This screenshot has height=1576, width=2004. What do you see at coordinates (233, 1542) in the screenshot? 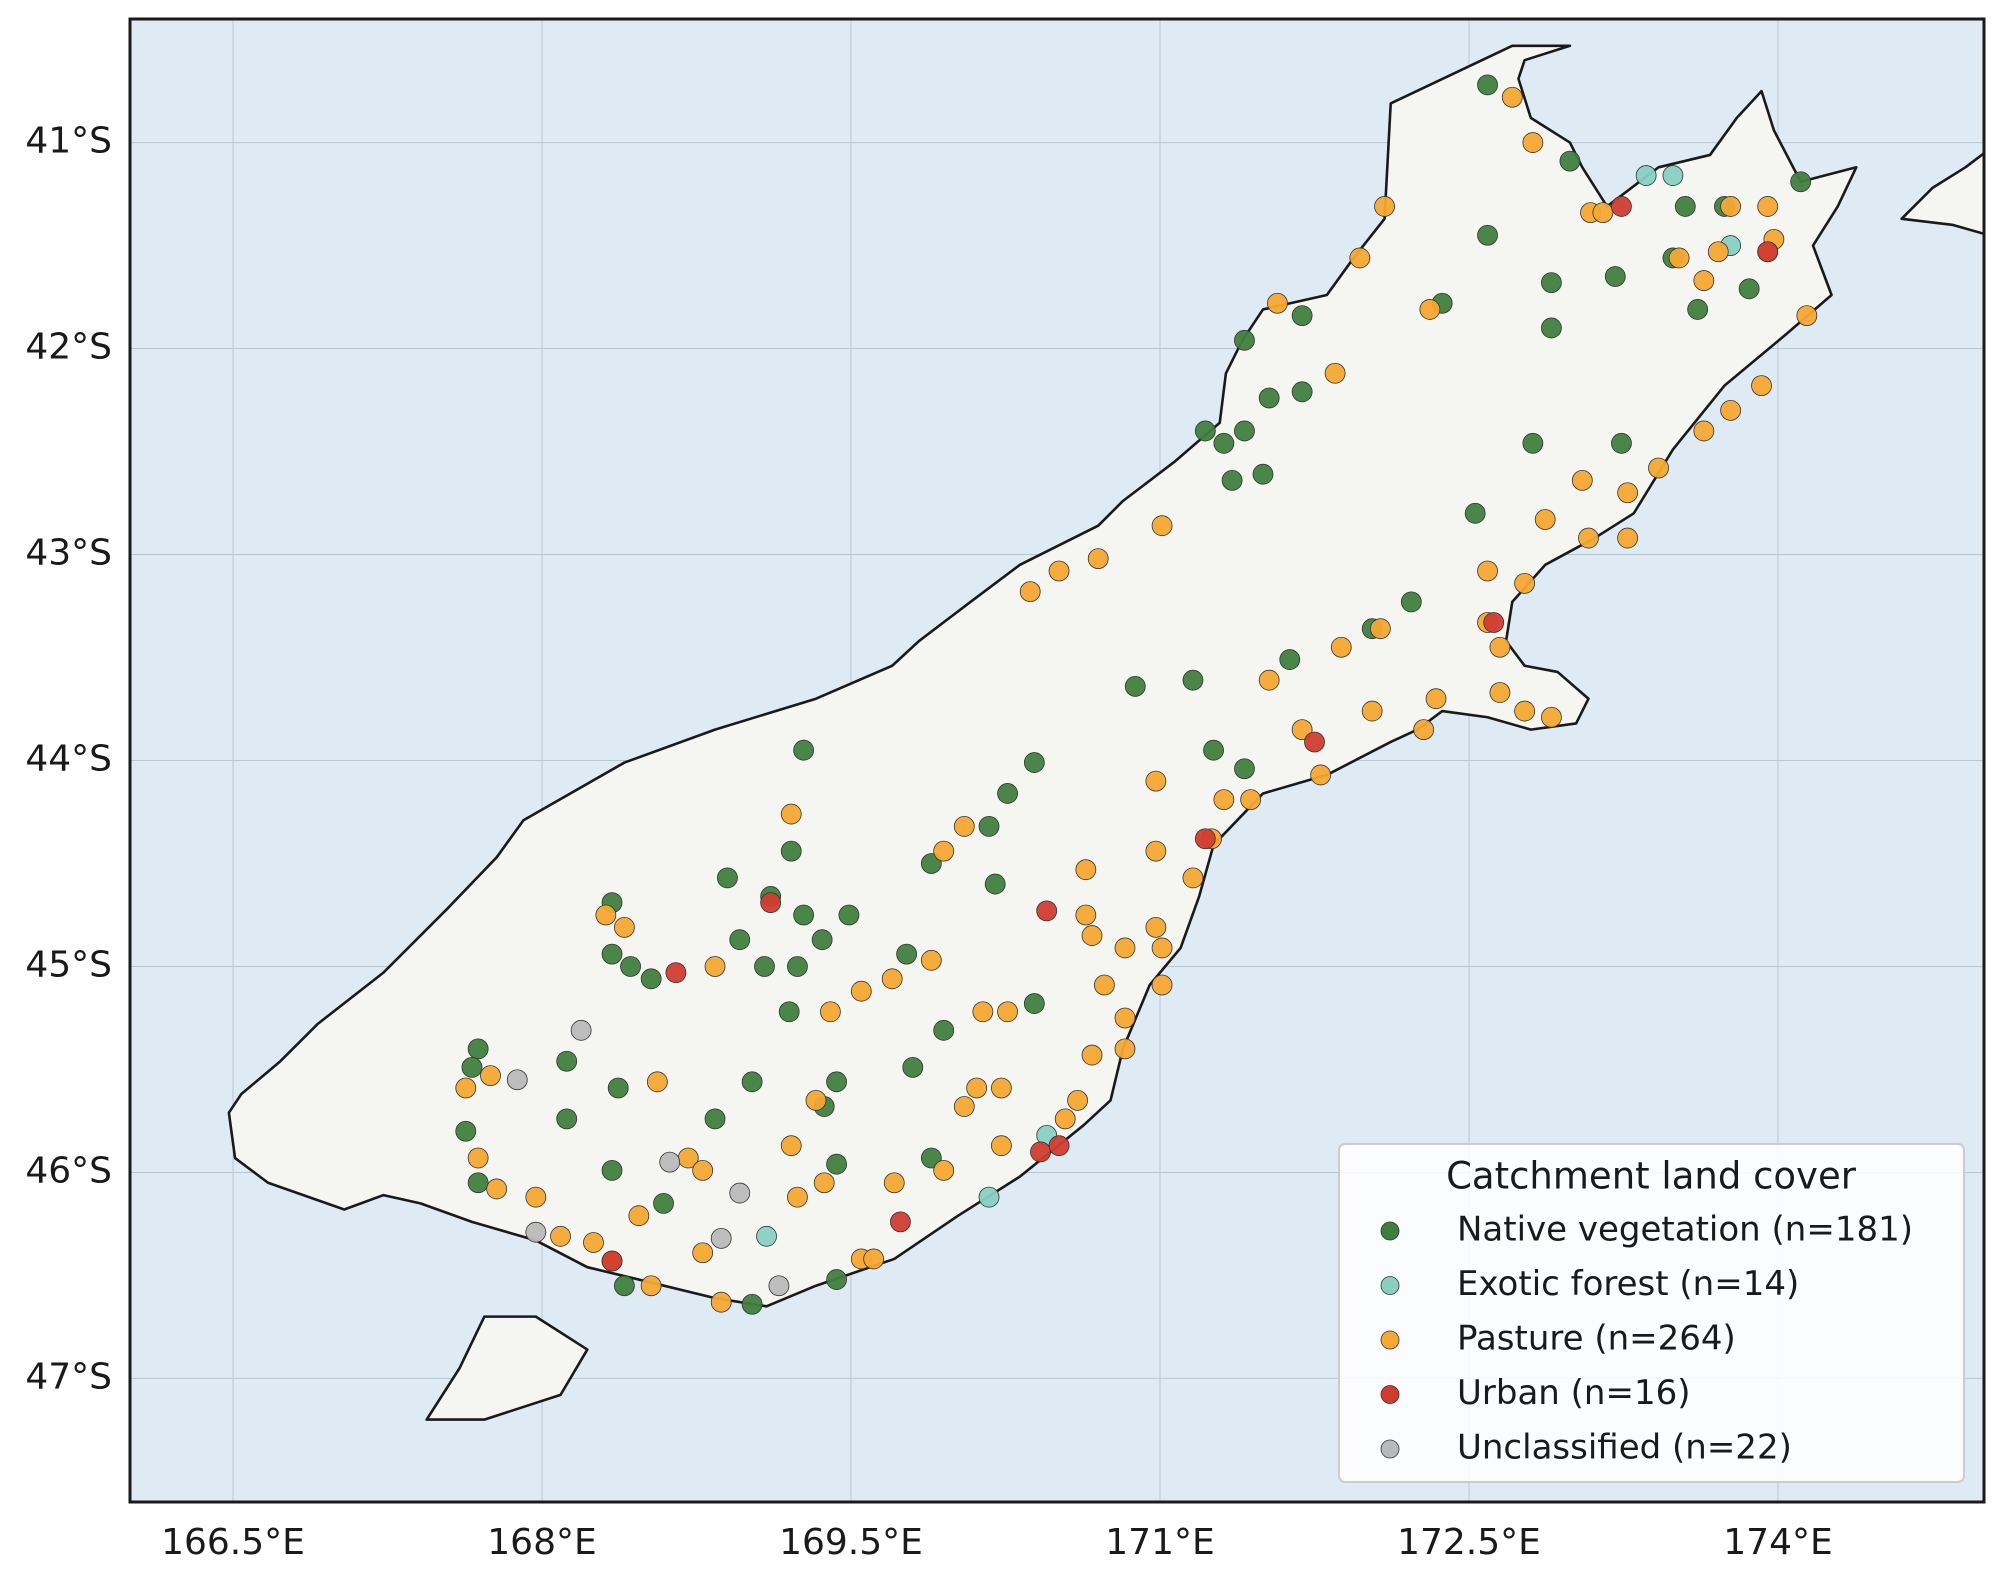
I see `x-tick-label: 166.5°E` at bounding box center [233, 1542].